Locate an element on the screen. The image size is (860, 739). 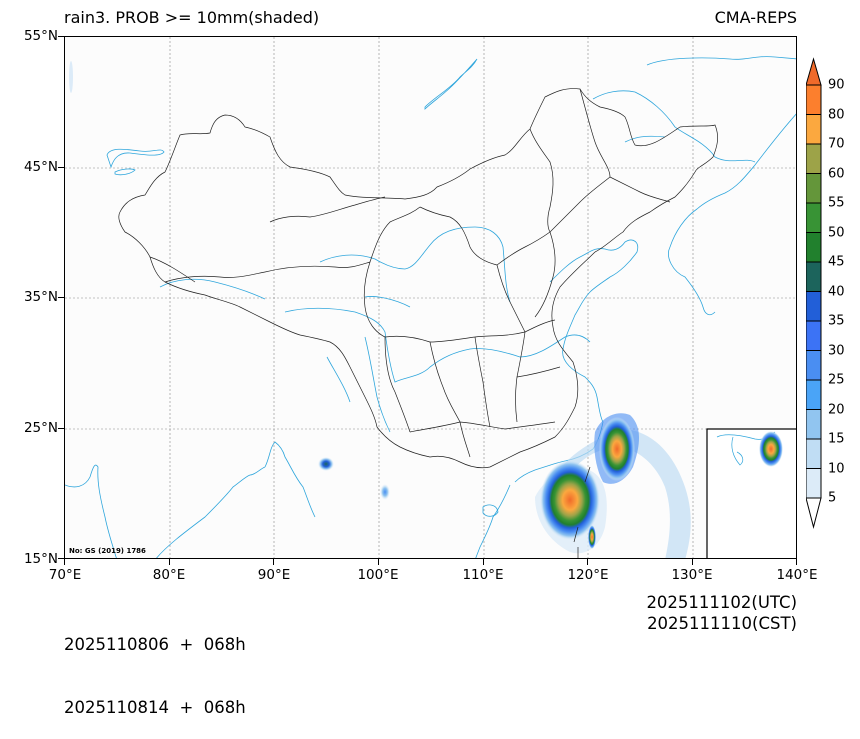
chart-title: rain3. PROB >= 10mm(shaded) is located at coordinates (192, 17).